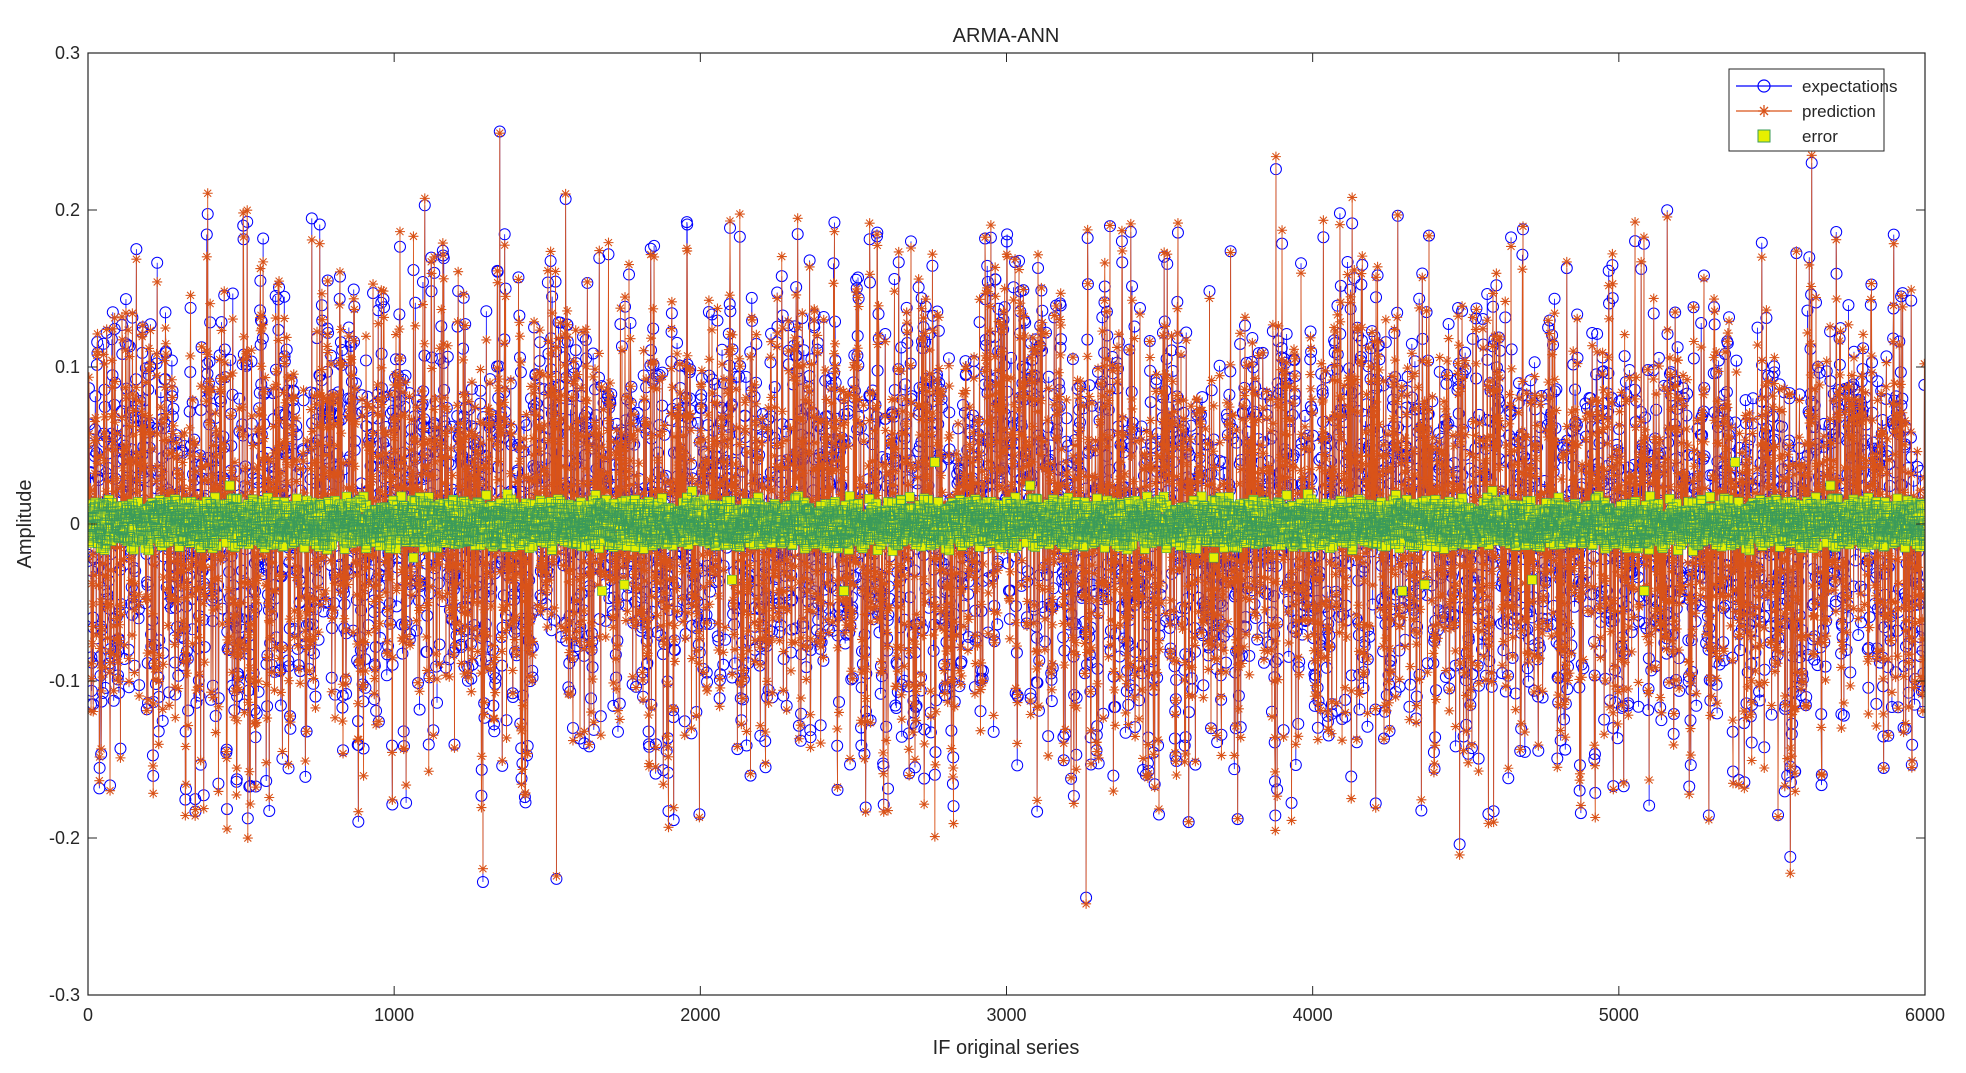 The height and width of the screenshot is (1073, 1966). I want to click on legend-label-error: error, so click(1820, 136).